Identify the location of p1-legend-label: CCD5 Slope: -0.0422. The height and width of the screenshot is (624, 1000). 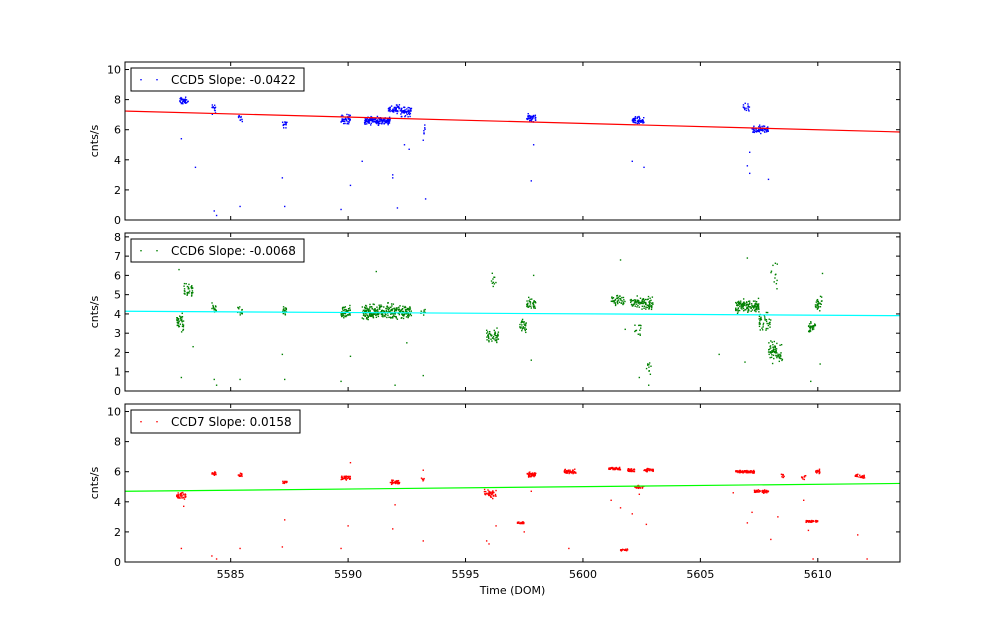
(233, 80).